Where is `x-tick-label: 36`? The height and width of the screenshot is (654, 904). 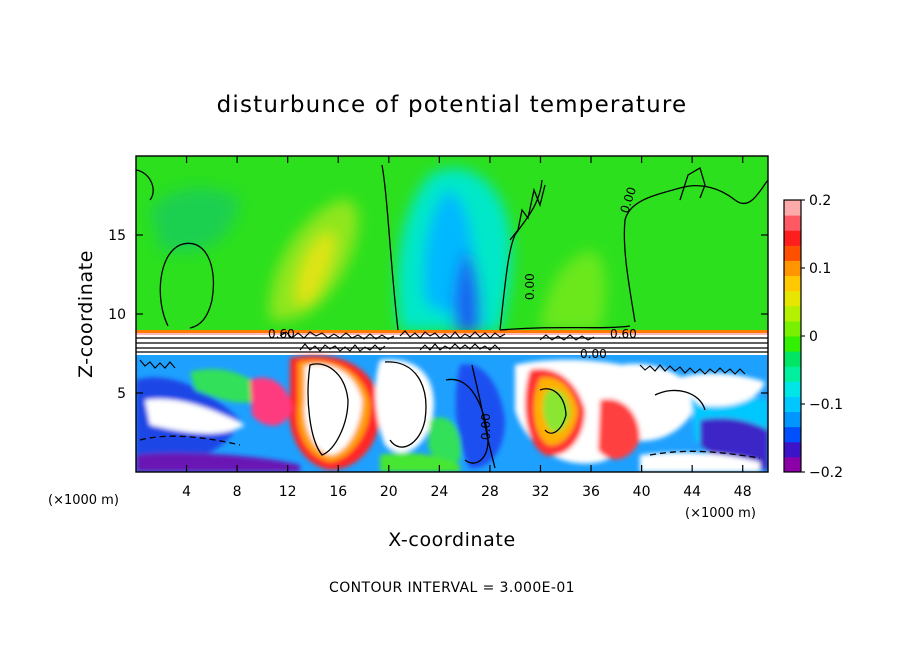 x-tick-label: 36 is located at coordinates (591, 492).